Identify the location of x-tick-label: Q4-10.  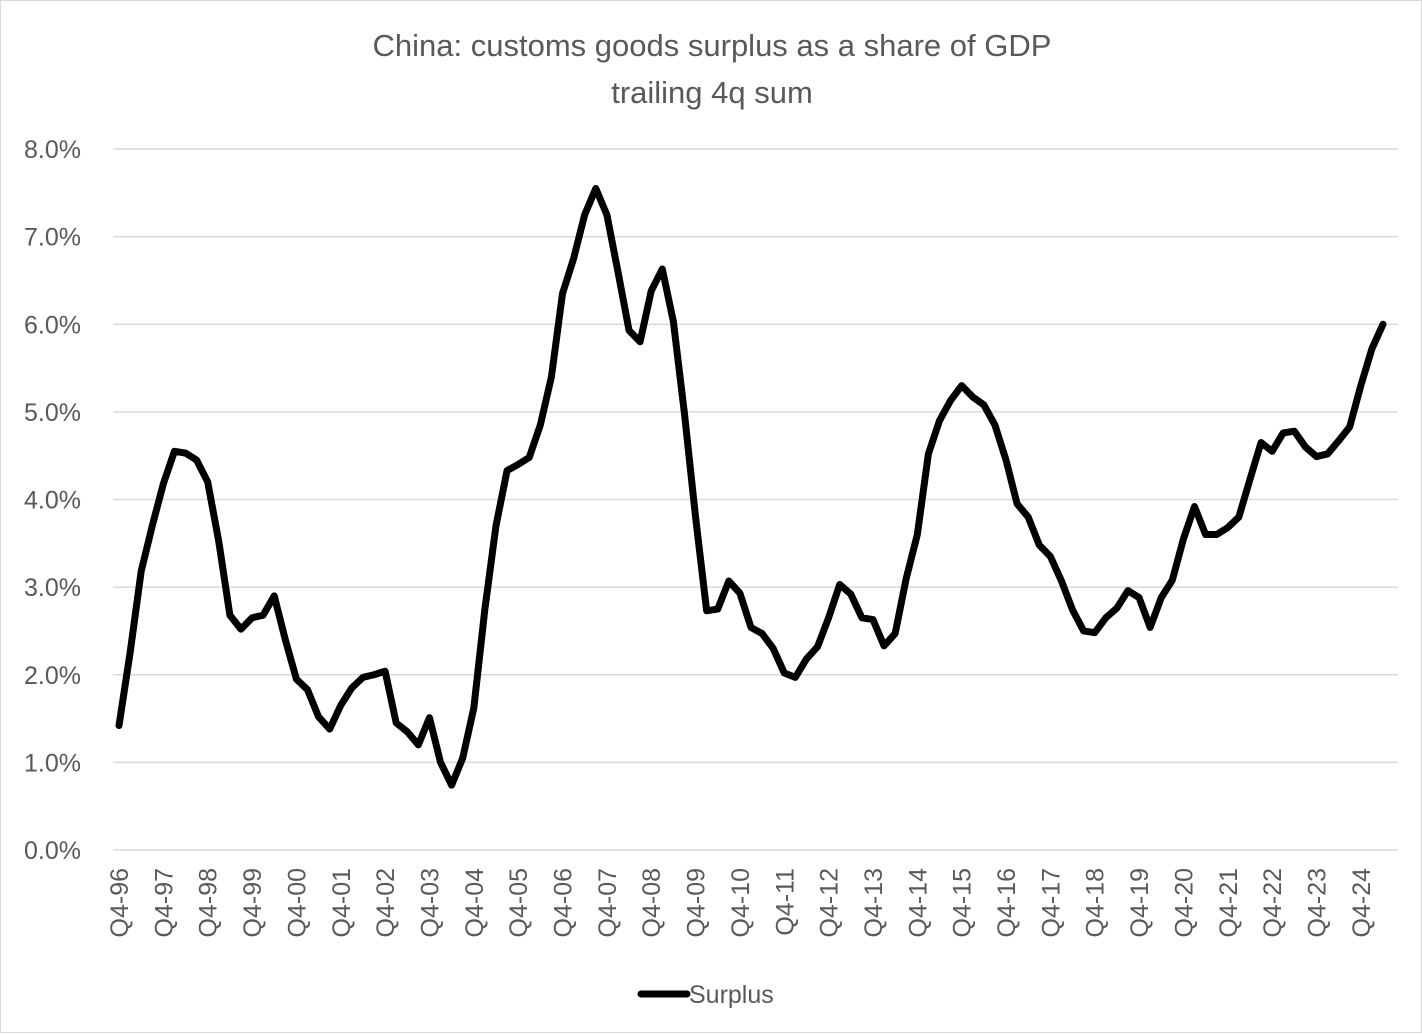
(741, 902).